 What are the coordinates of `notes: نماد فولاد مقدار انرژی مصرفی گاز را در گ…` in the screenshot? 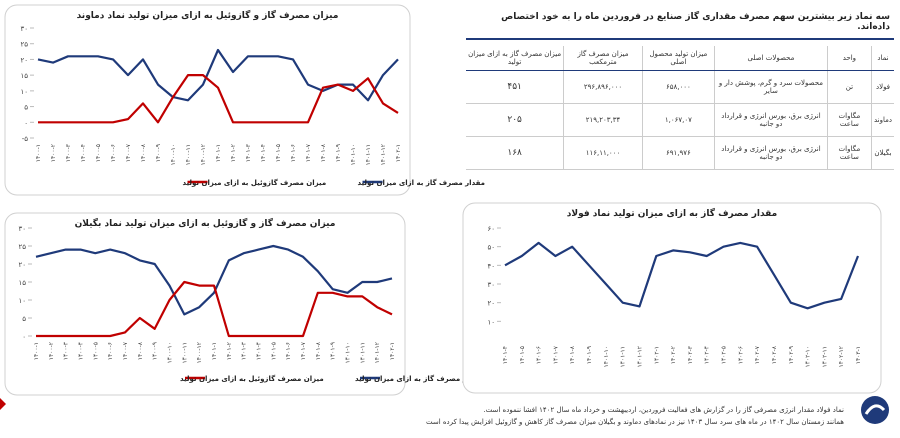 It's located at (609, 416).